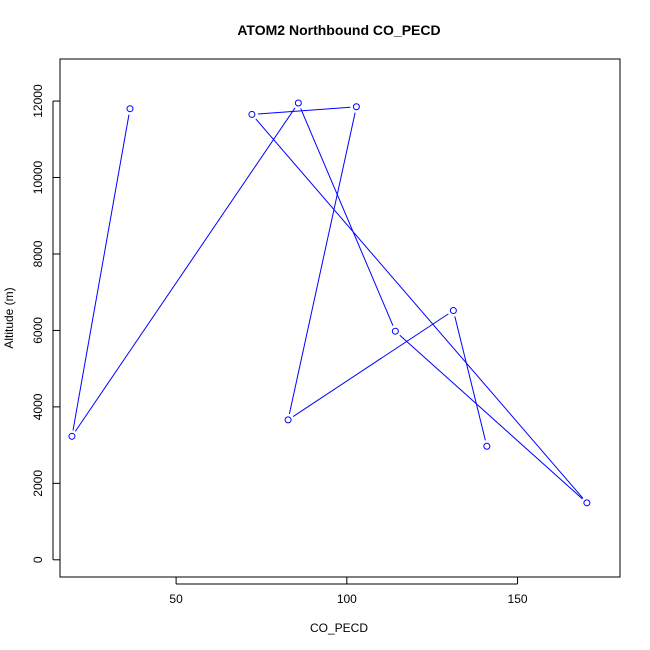 The width and height of the screenshot is (650, 650). Describe the element at coordinates (45, 323) in the screenshot. I see `y-axis: 0 2000 4000 6000 8000 10000 12000` at that location.